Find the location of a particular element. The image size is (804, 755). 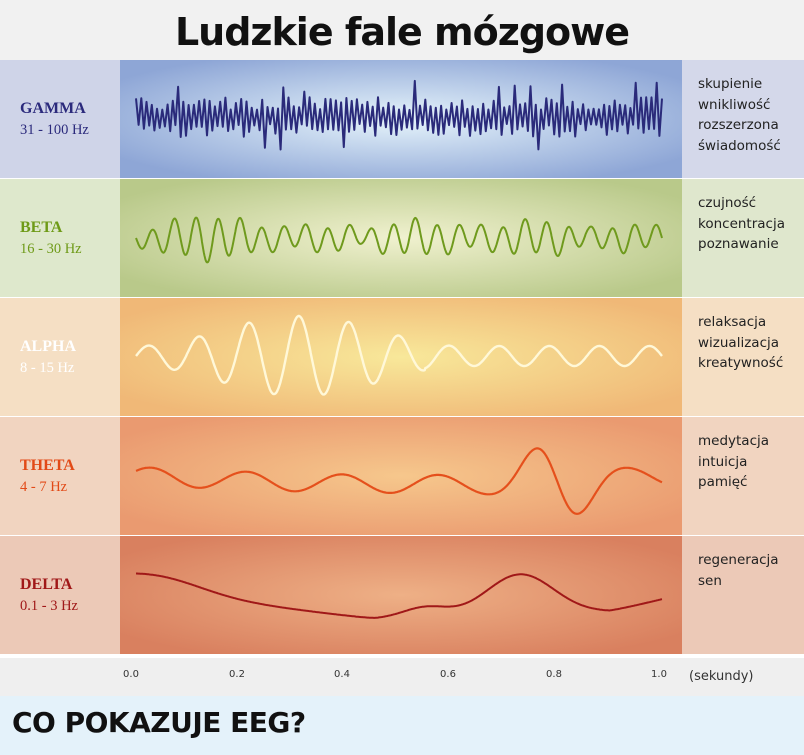

description-line: sen is located at coordinates (710, 580).